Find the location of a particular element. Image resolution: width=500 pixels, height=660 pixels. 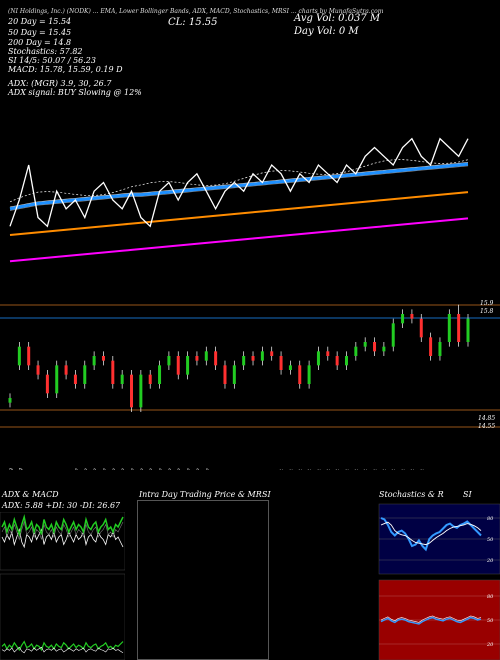

stoch-tick: 80 is located at coordinates (490, 519).